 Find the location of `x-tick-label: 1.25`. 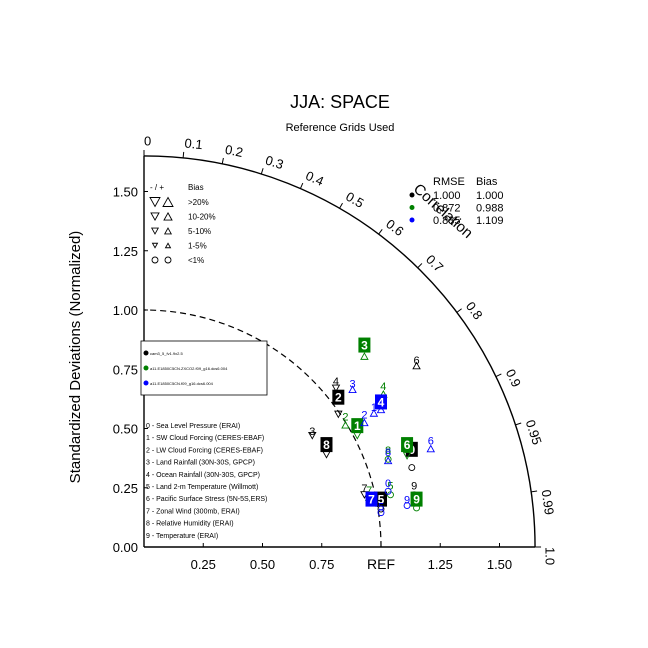

x-tick-label: 1.25 is located at coordinates (440, 564).